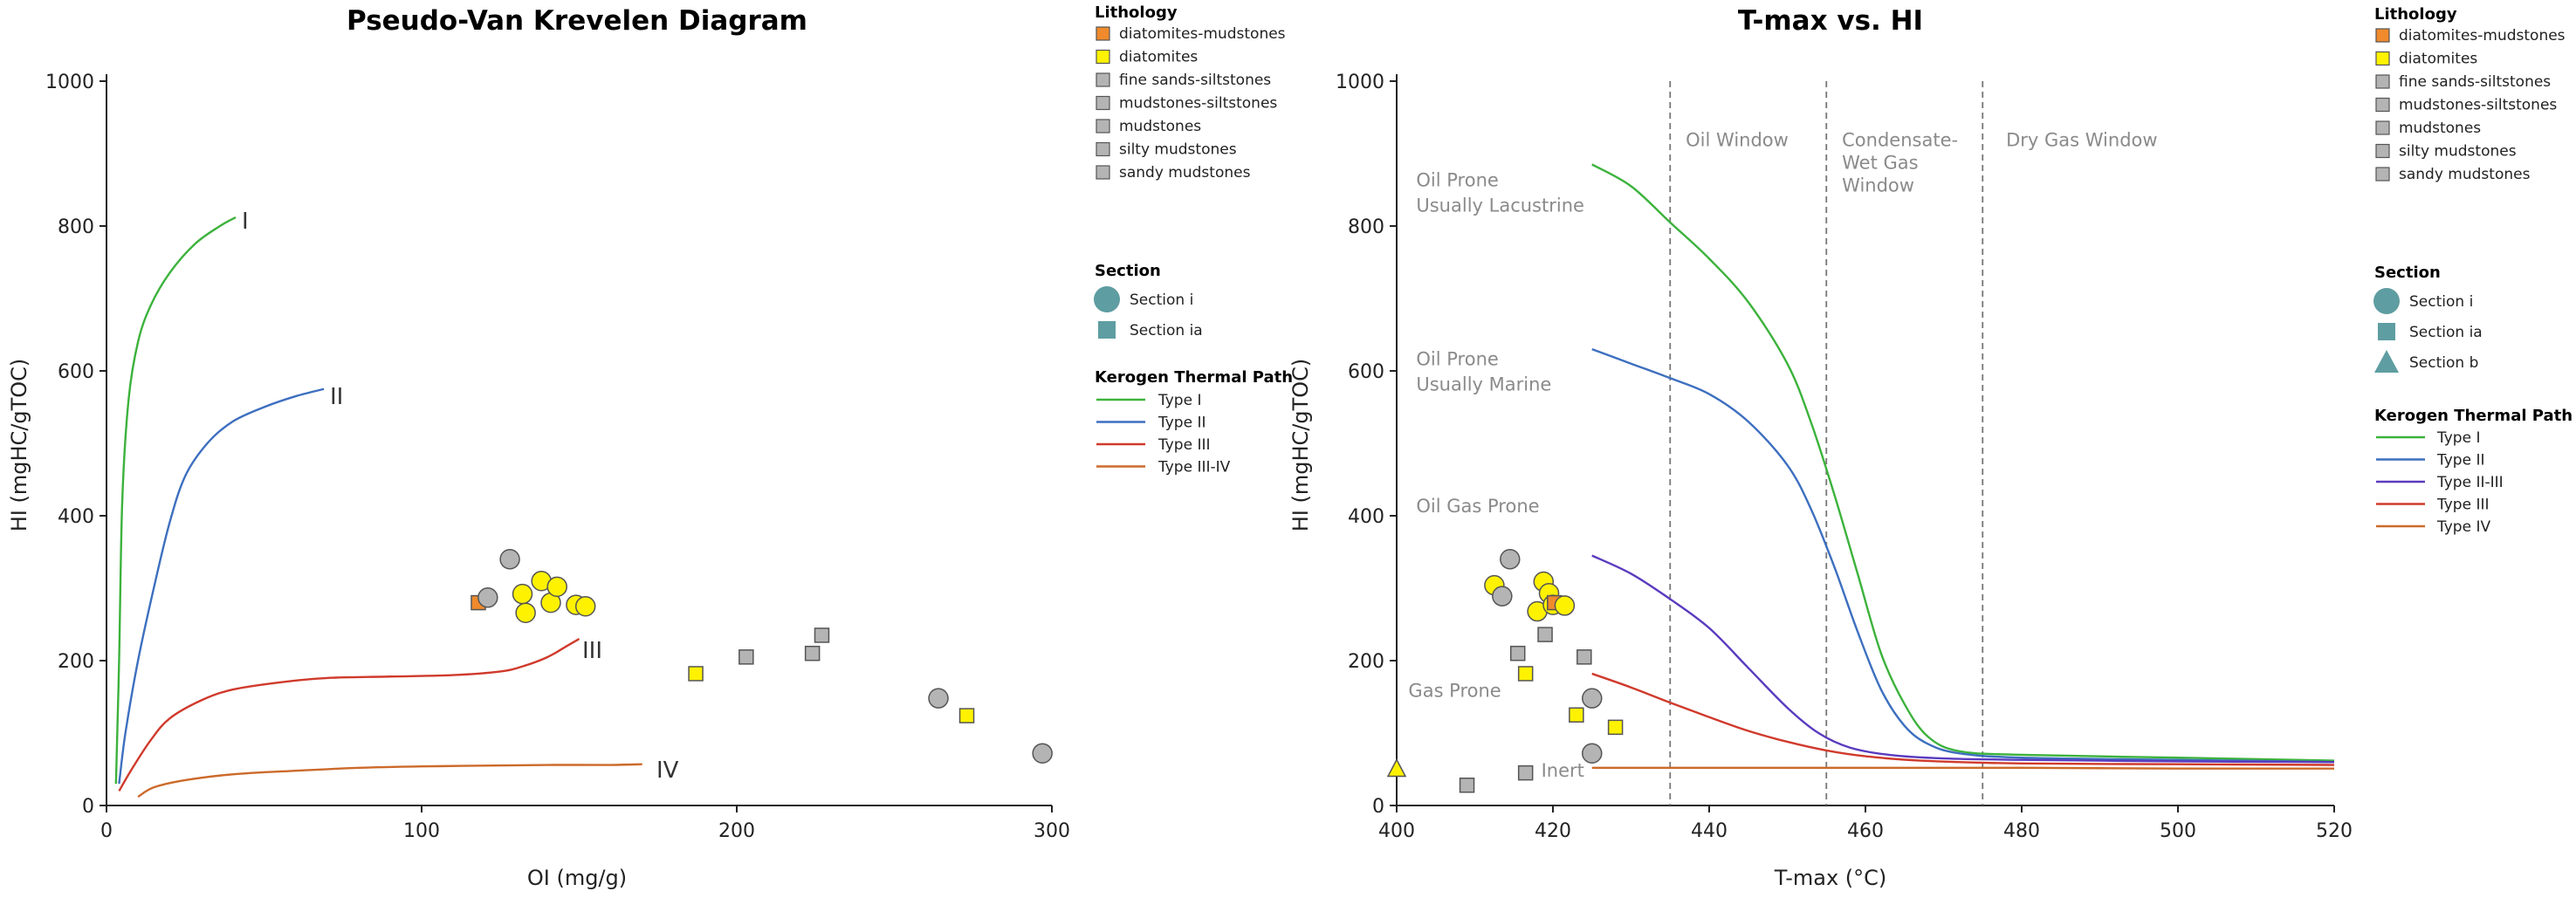 The width and height of the screenshot is (2576, 898). Describe the element at coordinates (2443, 363) in the screenshot. I see `legend-item-section-b: Section b` at that location.